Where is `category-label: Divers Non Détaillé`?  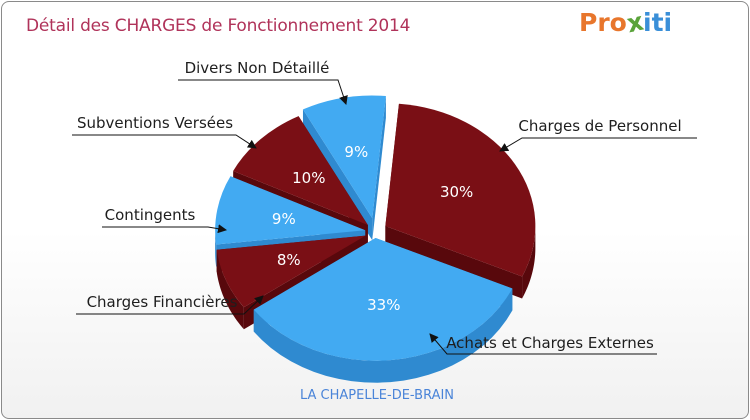
category-label: Divers Non Détaillé is located at coordinates (257, 68).